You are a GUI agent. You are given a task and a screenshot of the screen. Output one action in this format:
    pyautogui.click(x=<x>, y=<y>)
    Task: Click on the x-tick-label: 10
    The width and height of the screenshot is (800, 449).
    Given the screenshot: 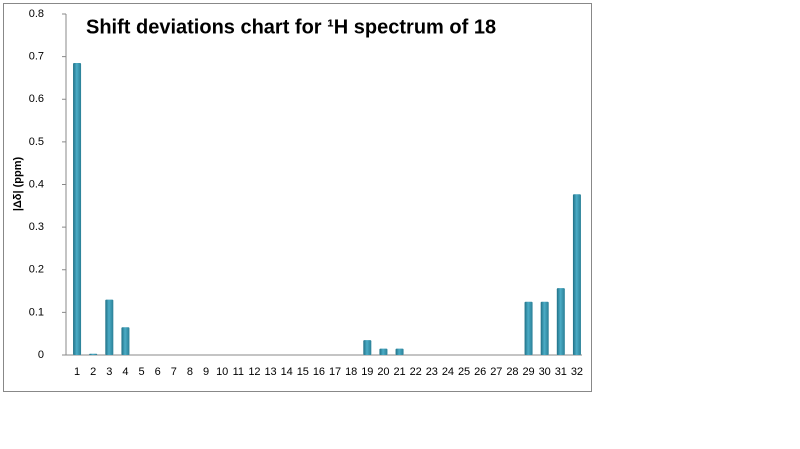 What is the action you would take?
    pyautogui.click(x=222, y=372)
    